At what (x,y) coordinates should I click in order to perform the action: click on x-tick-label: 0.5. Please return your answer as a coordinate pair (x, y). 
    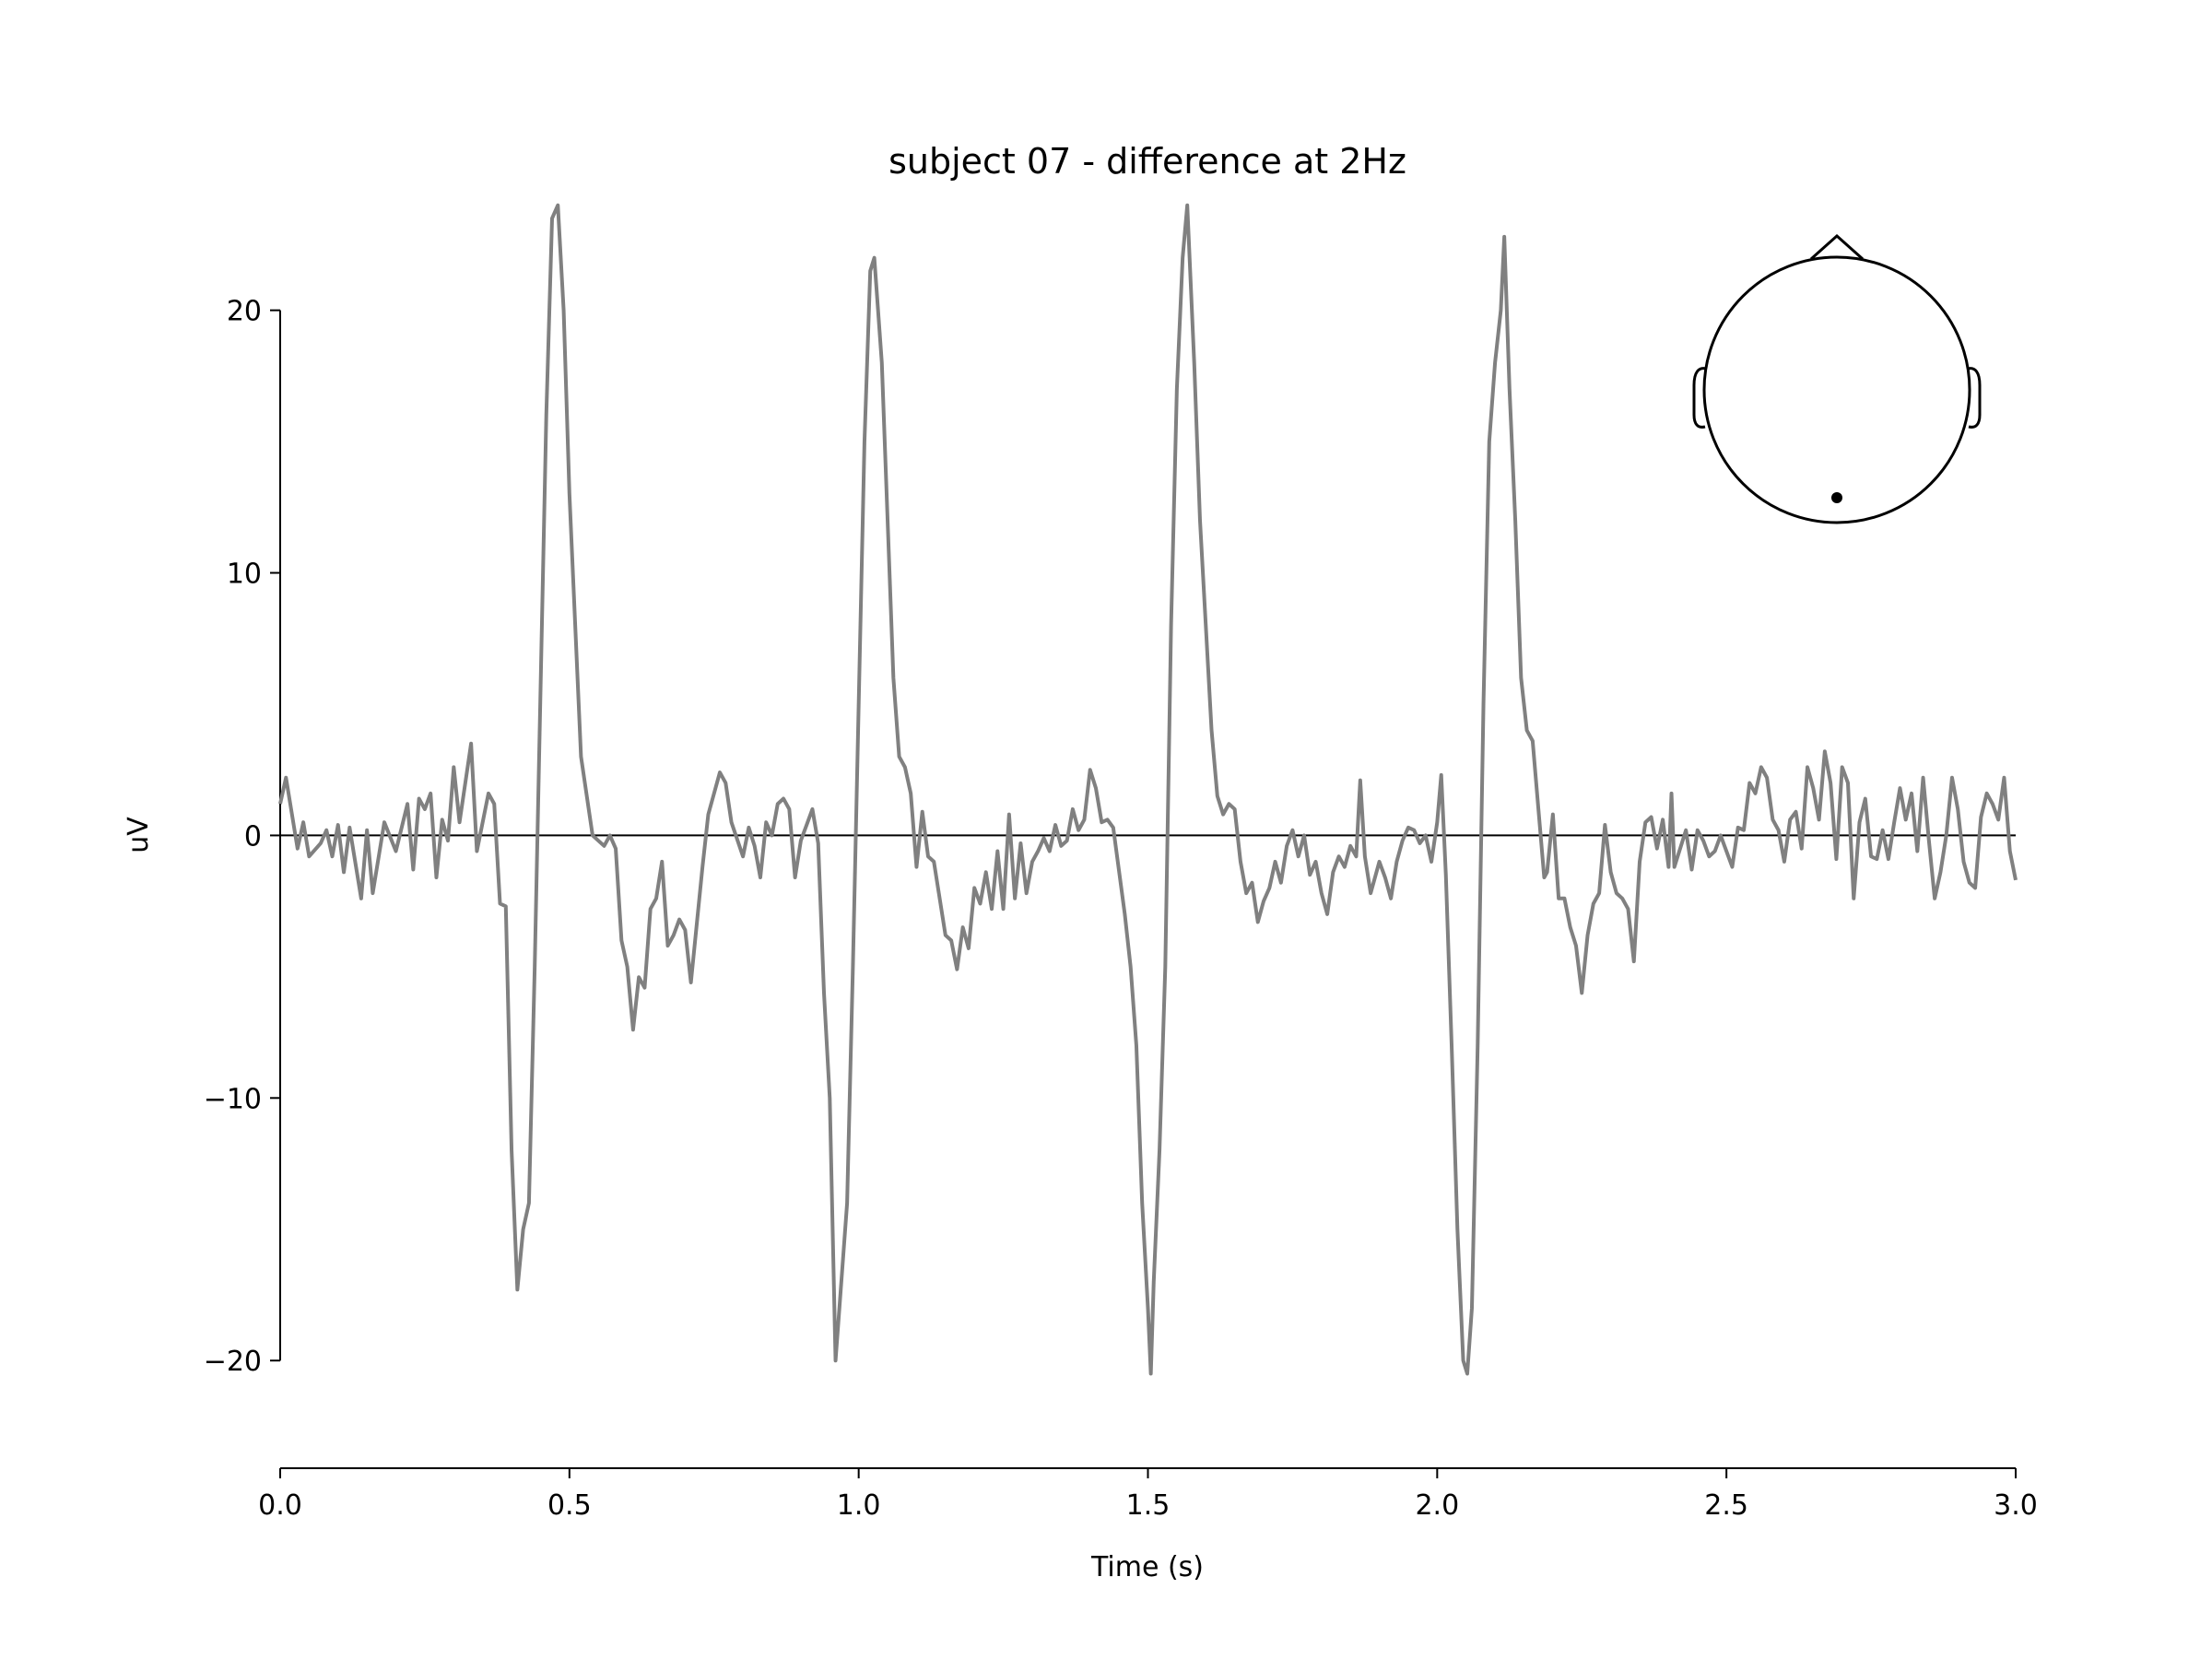
    Looking at the image, I should click on (569, 1505).